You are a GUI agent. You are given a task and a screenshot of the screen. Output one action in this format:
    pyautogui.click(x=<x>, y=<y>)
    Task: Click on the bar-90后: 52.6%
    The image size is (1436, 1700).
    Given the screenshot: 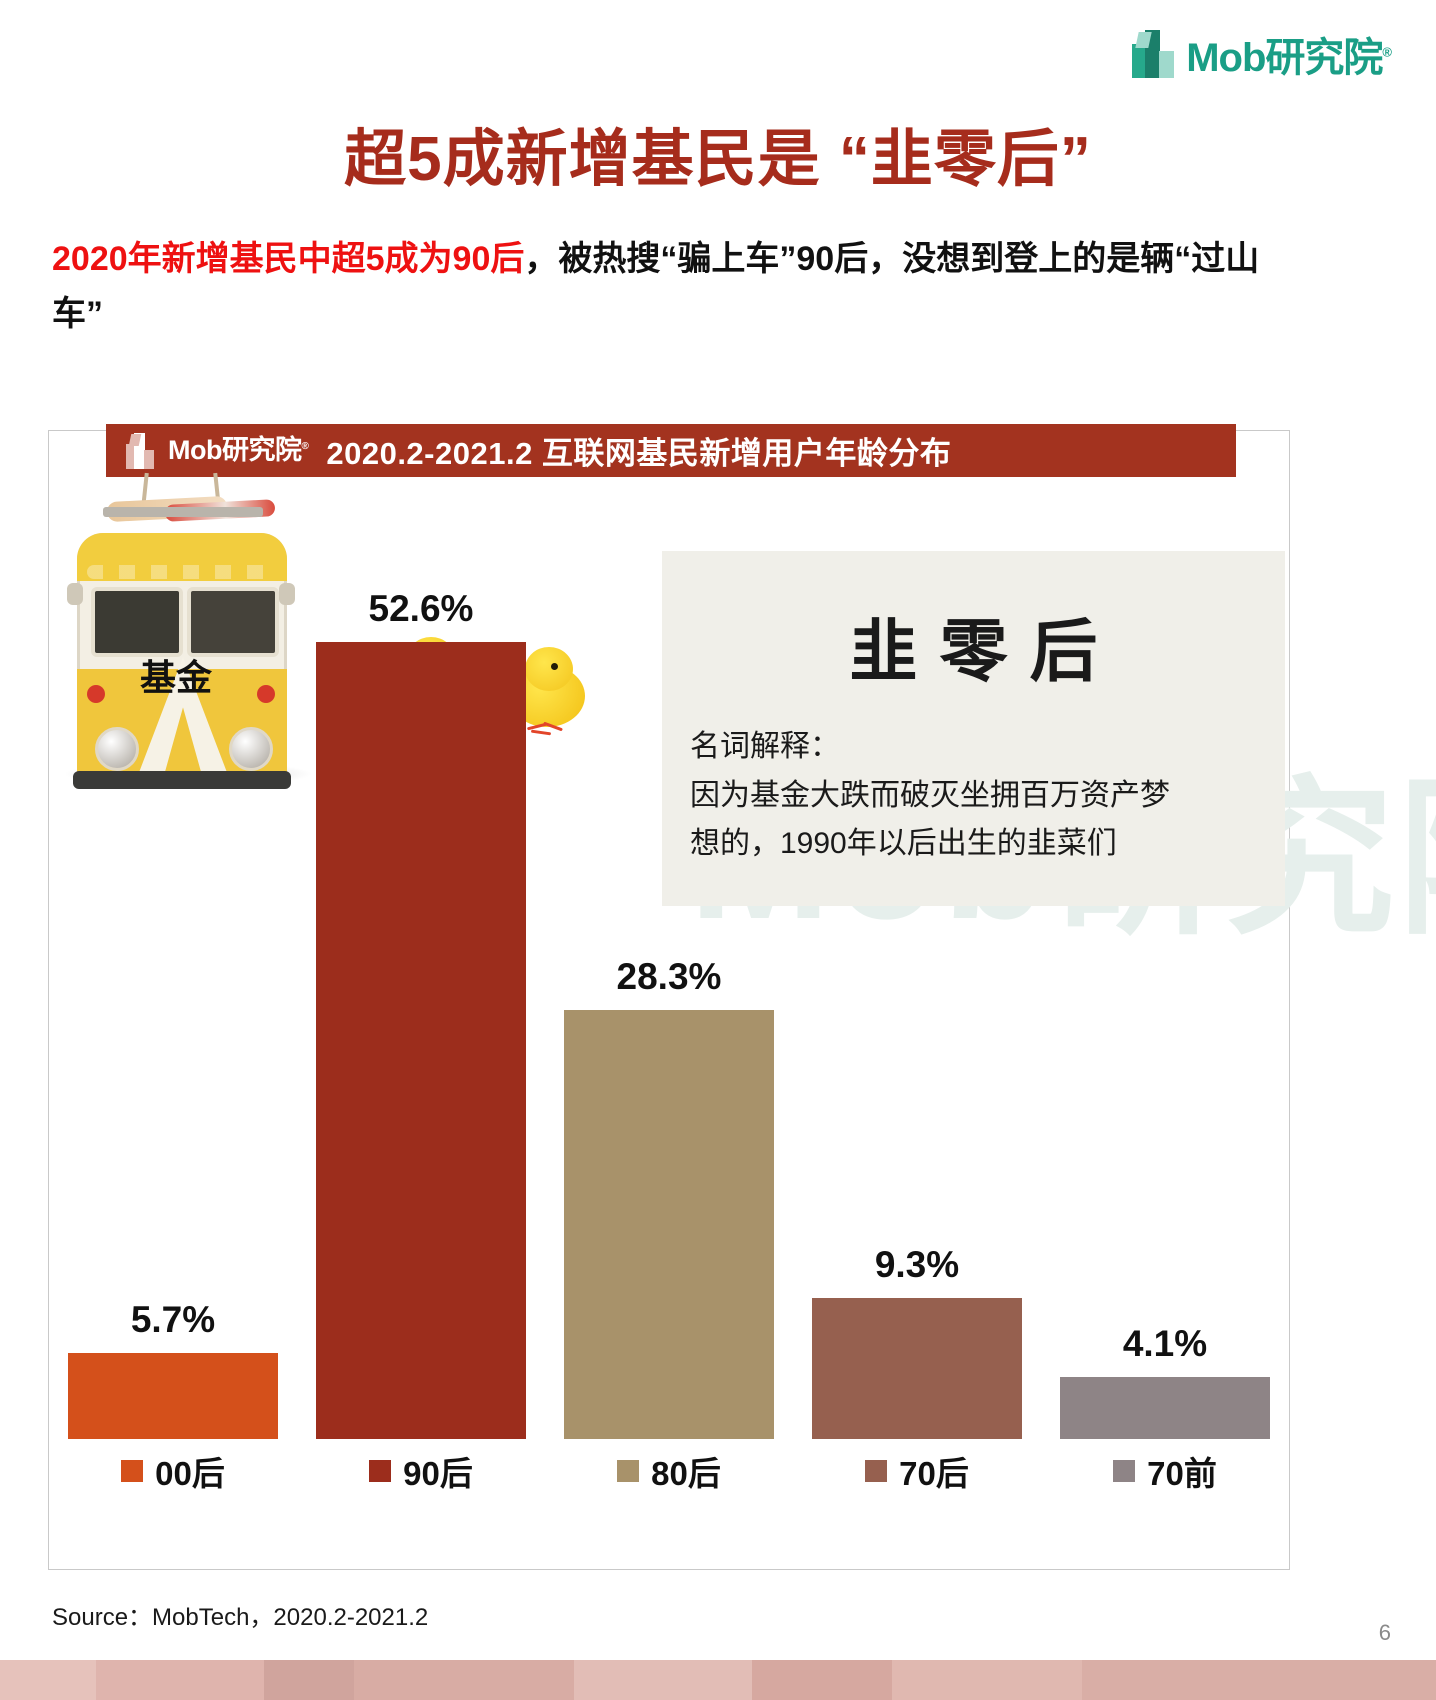 What is the action you would take?
    pyautogui.click(x=421, y=1013)
    